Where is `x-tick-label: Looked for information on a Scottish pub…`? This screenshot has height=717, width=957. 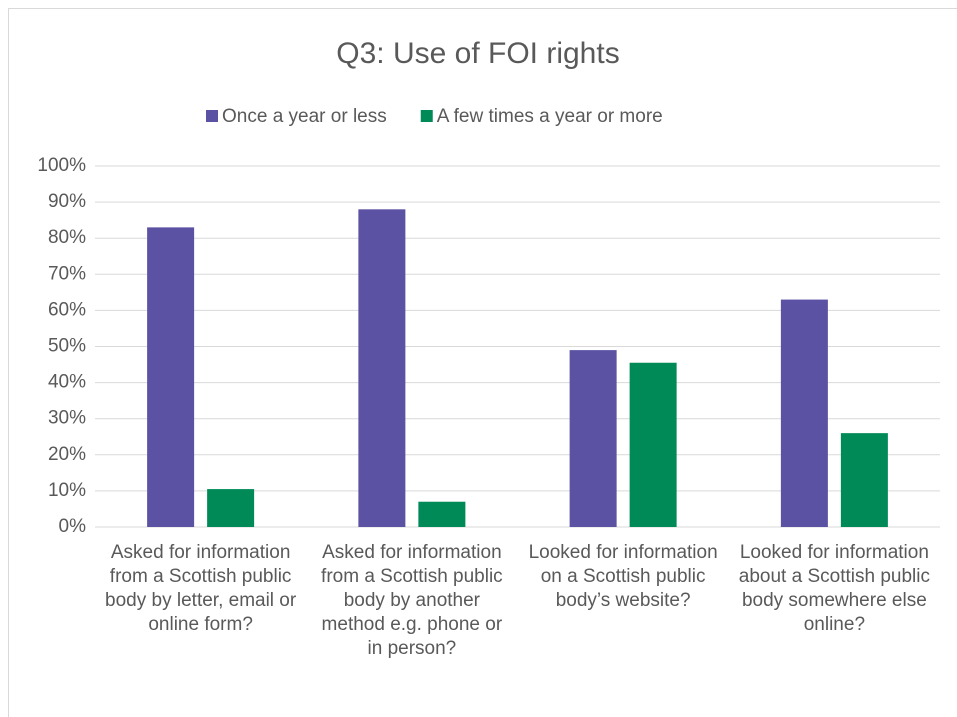 x-tick-label: Looked for information on a Scottish pub… is located at coordinates (623, 576).